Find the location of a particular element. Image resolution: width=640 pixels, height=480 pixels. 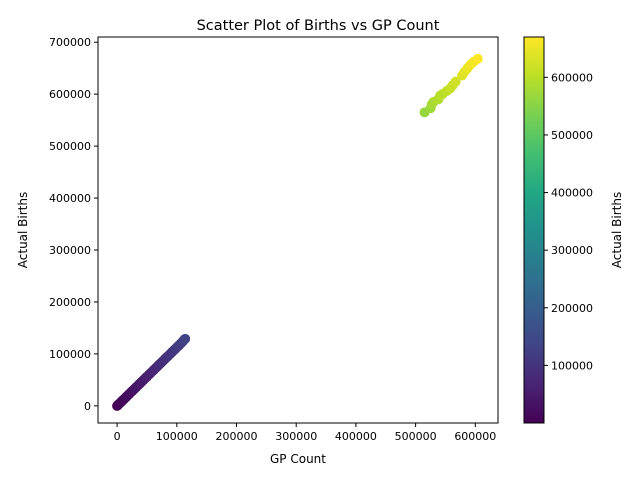

y-tick-label: 500000 is located at coordinates (70, 146).